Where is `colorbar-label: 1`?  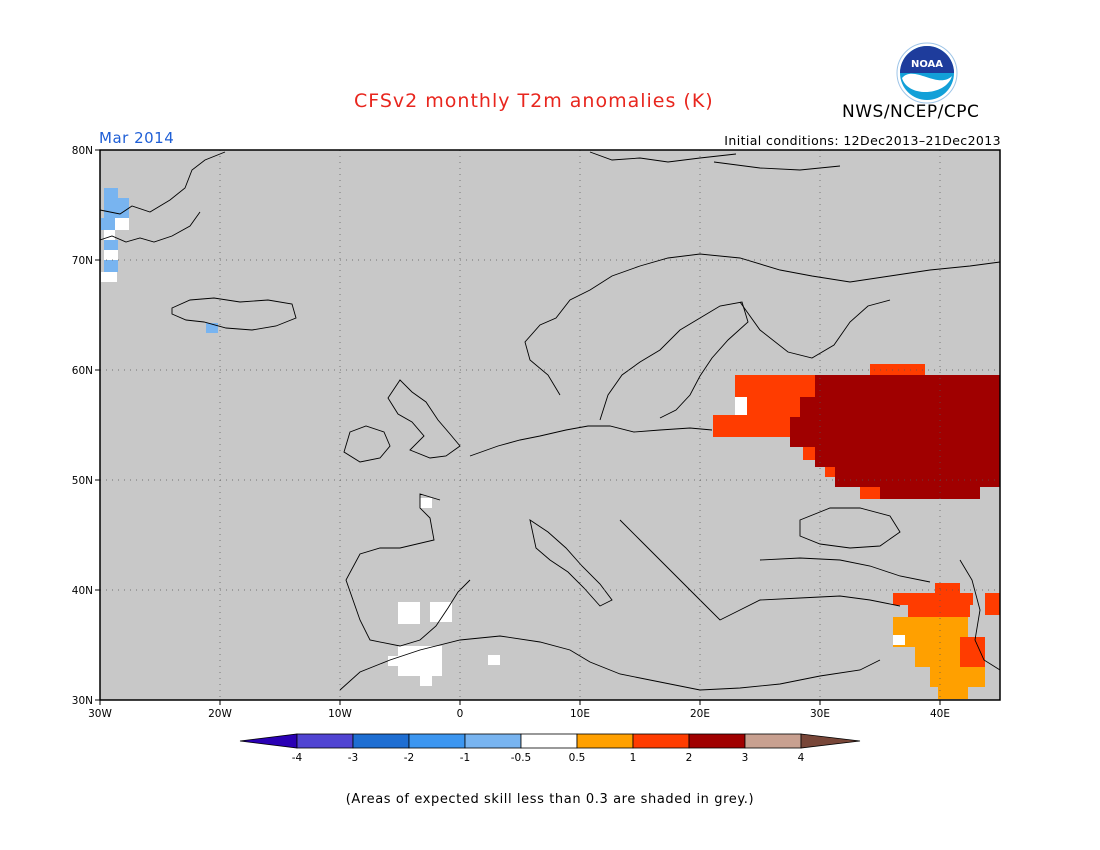
colorbar-label: 1 is located at coordinates (633, 758).